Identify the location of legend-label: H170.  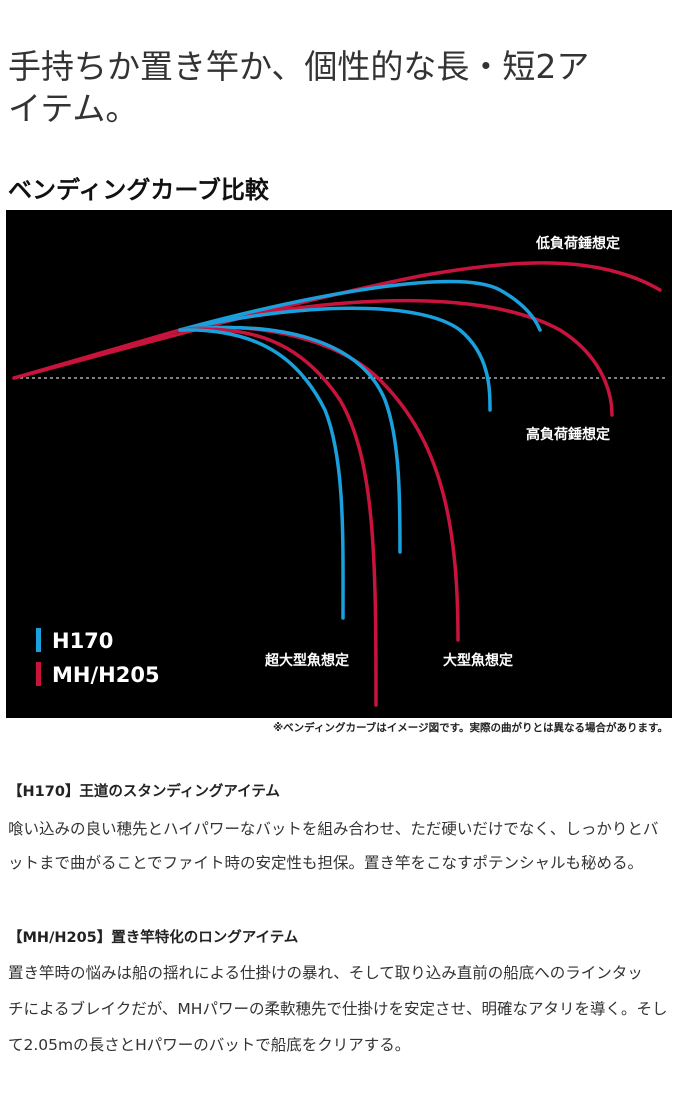
(82, 641).